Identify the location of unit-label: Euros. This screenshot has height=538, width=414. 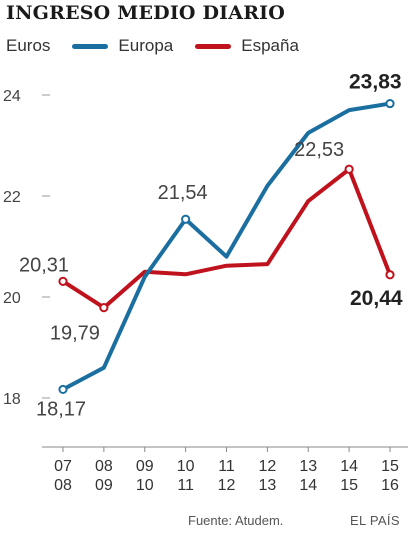
(28, 45).